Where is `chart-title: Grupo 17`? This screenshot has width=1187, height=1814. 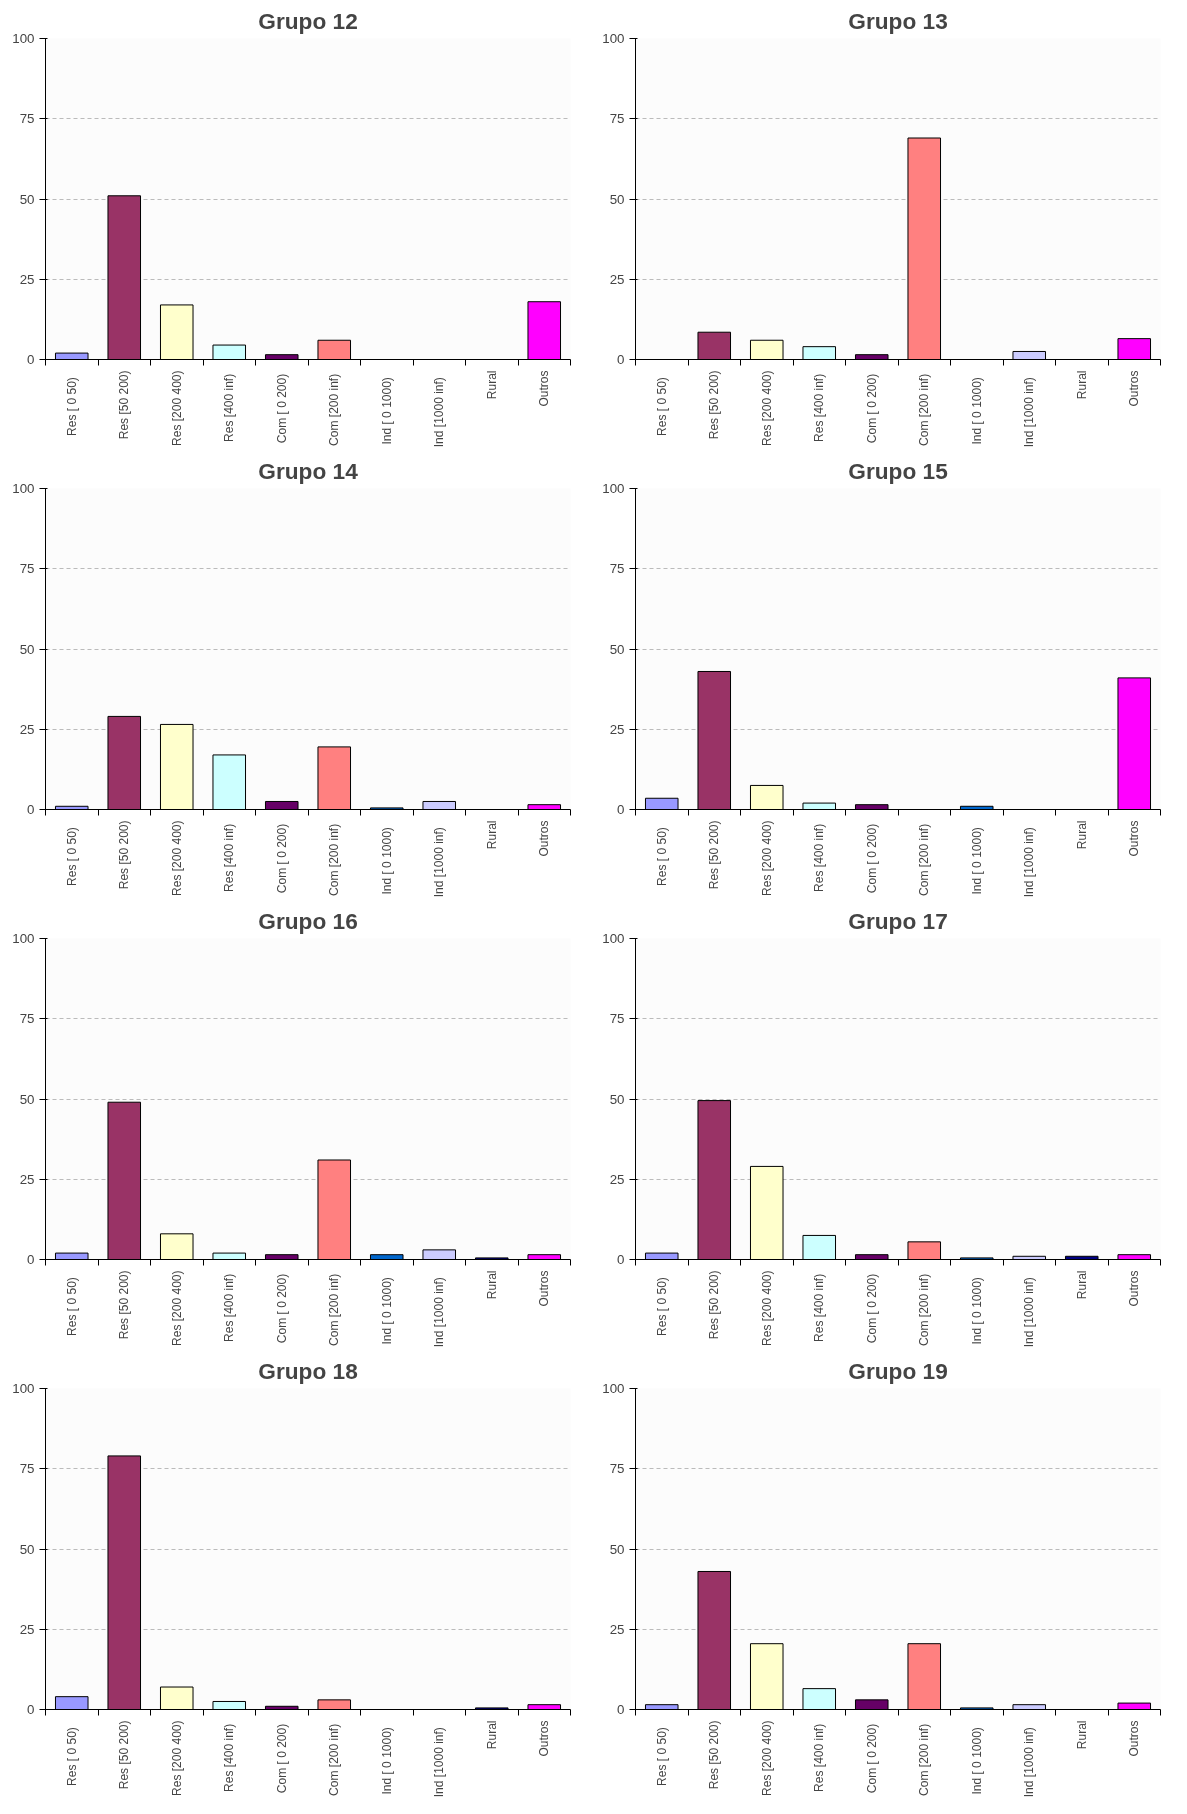
chart-title: Grupo 17 is located at coordinates (898, 920).